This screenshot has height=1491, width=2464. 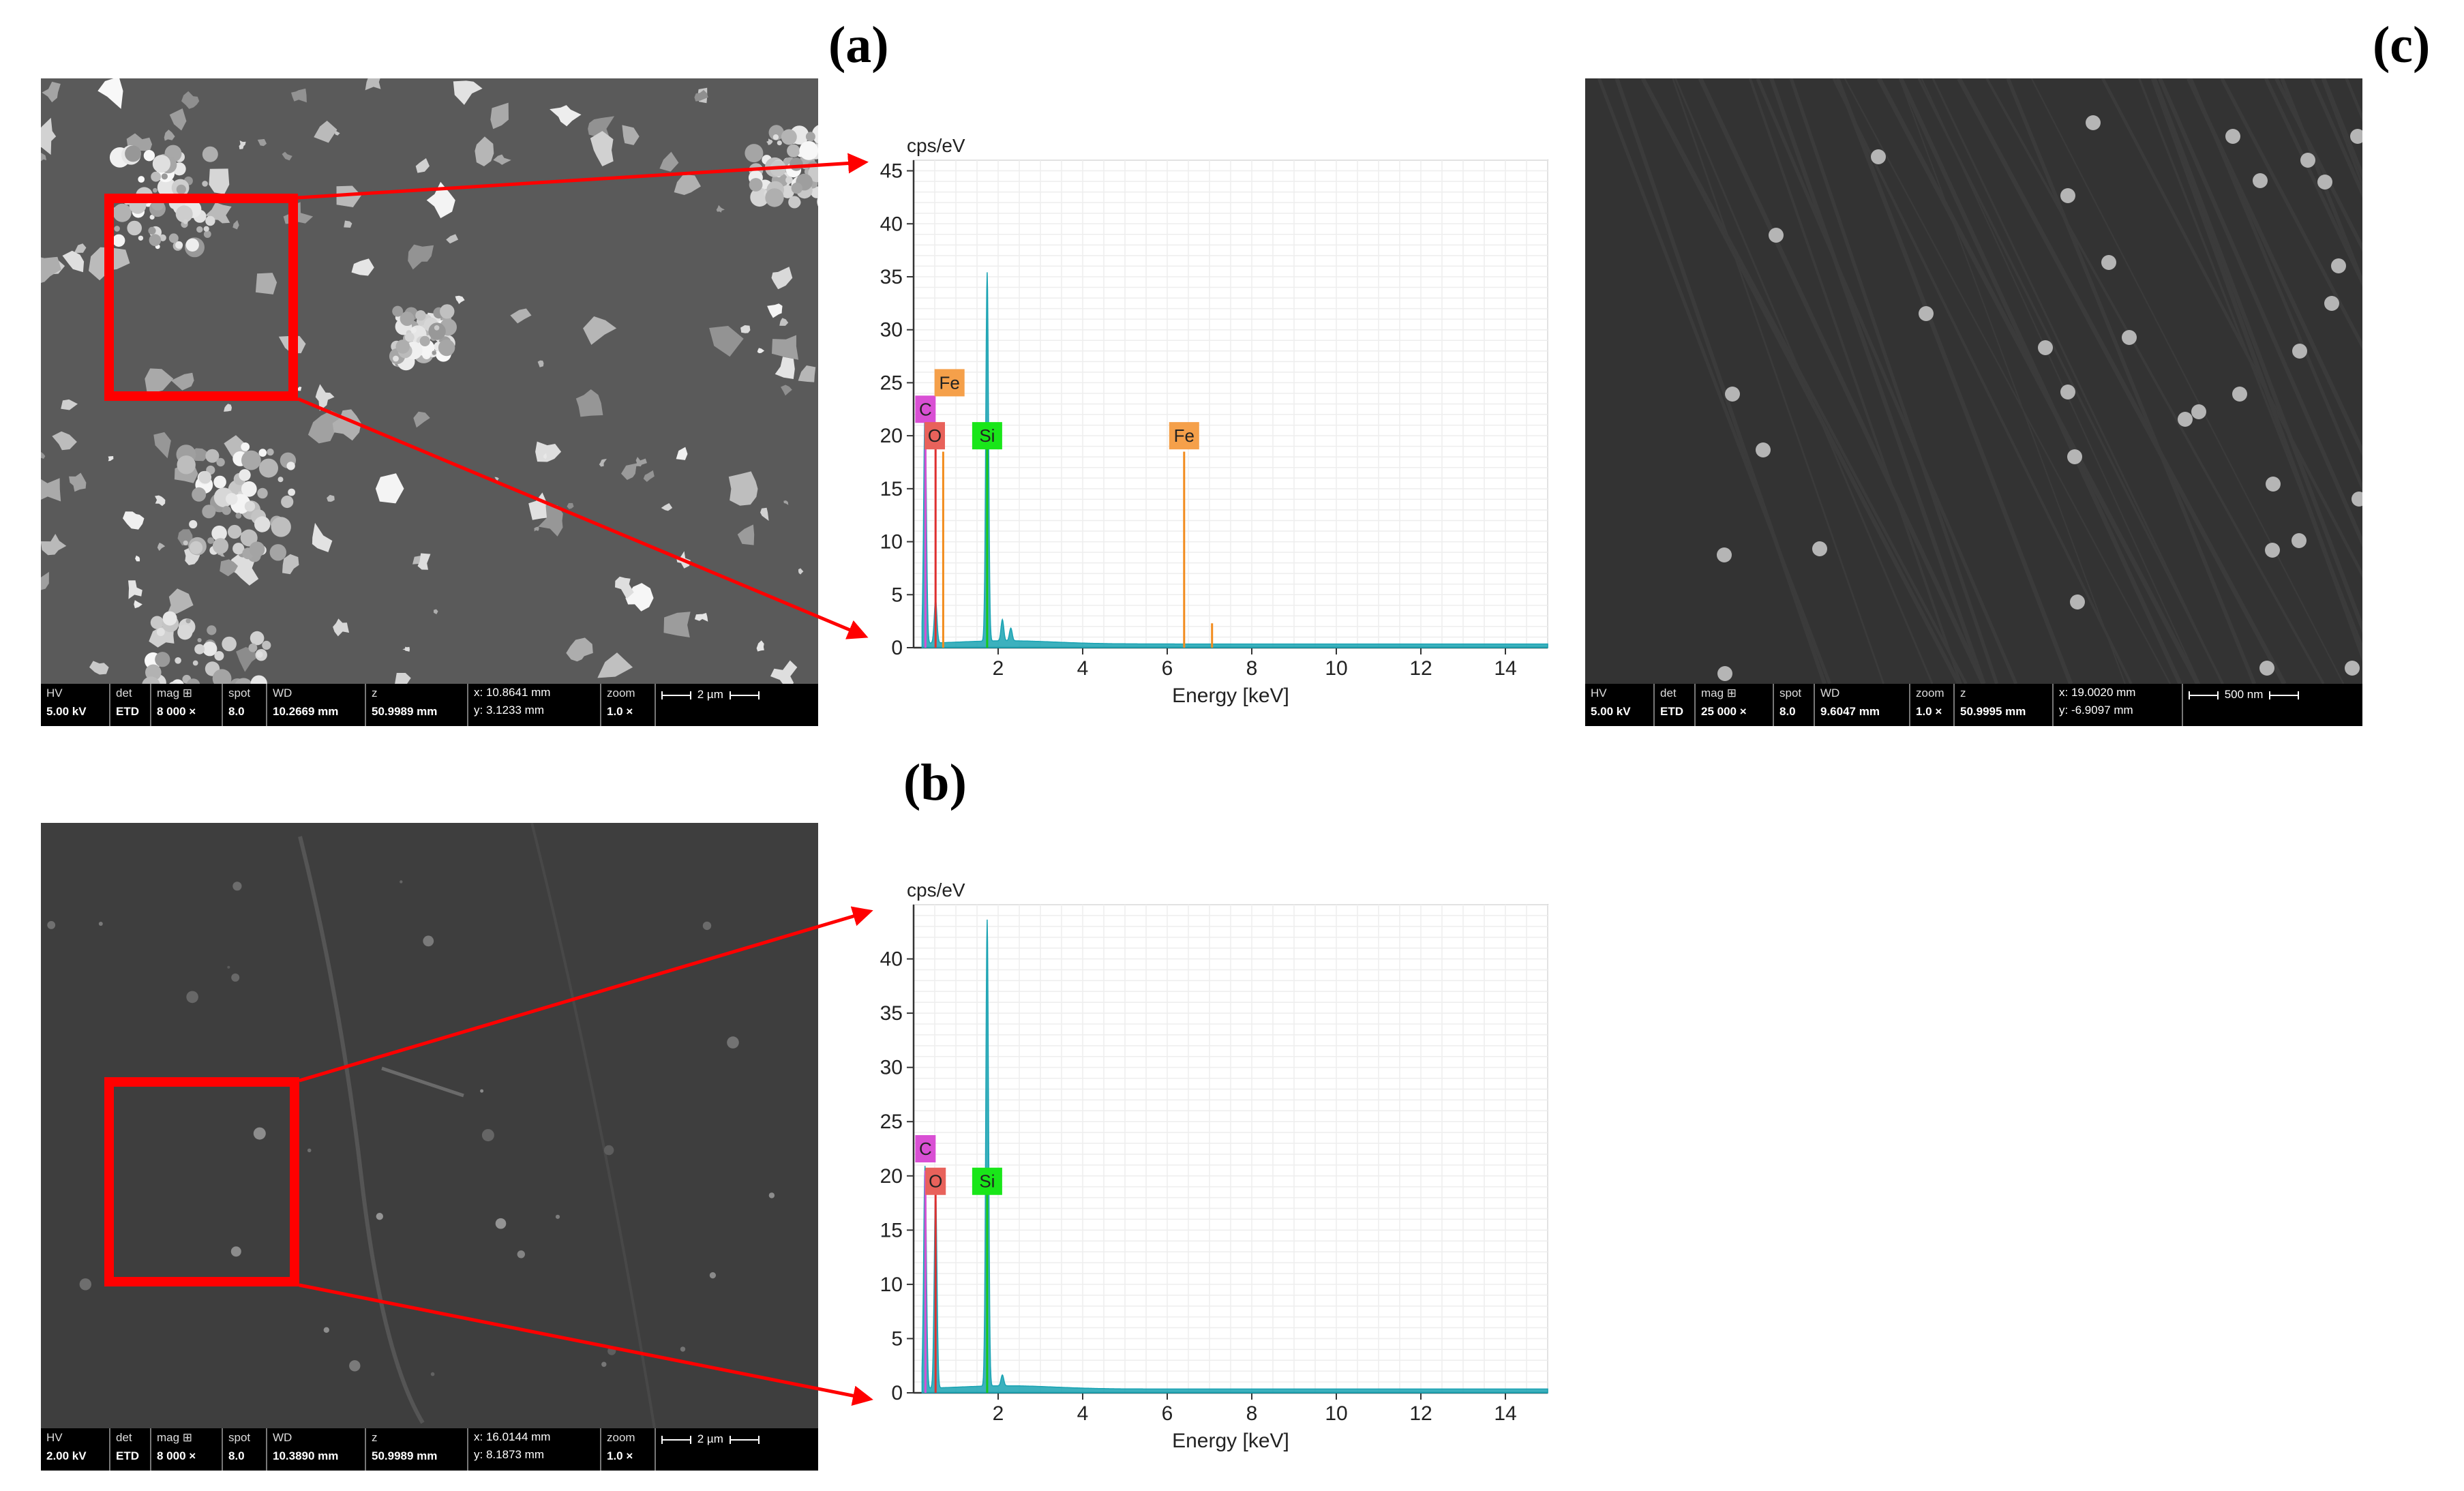 I want to click on eds-spectrum, so click(x=1234, y=460).